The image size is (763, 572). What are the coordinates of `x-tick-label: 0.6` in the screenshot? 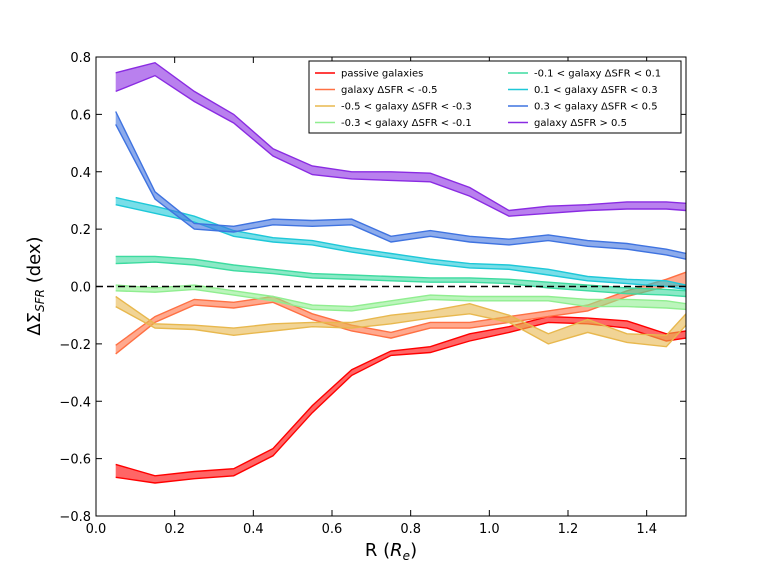 It's located at (332, 529).